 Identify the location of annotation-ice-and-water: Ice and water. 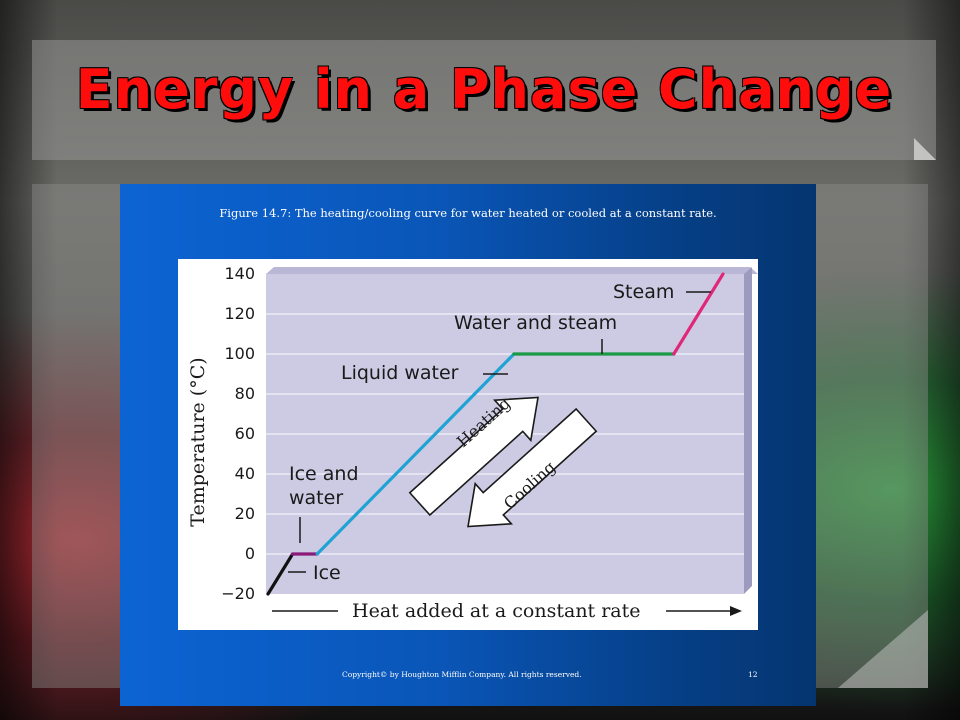
(324, 486).